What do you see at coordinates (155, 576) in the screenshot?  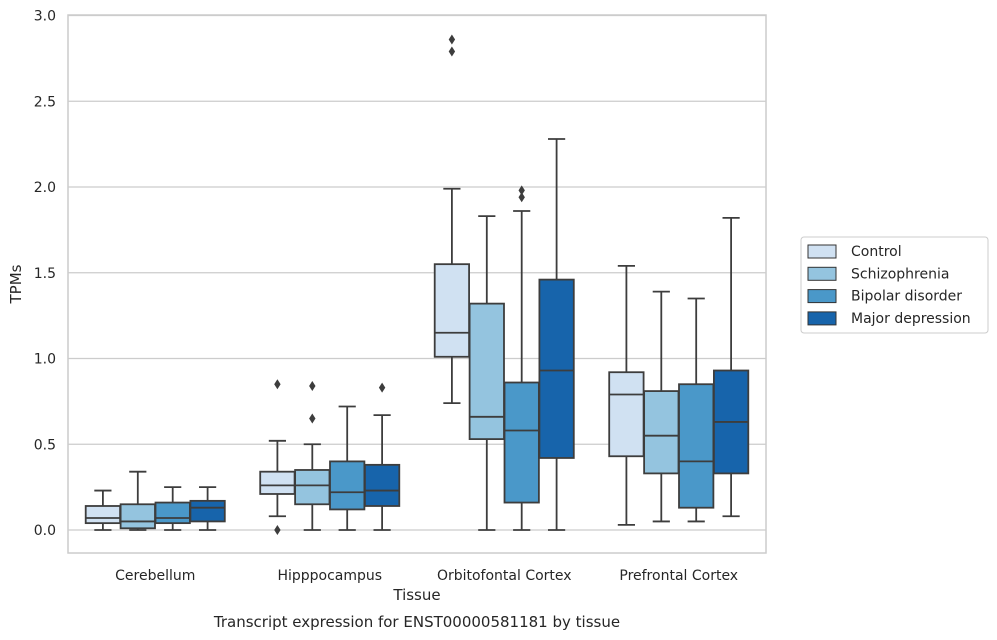 I see `x-tick-label: Cerebellum` at bounding box center [155, 576].